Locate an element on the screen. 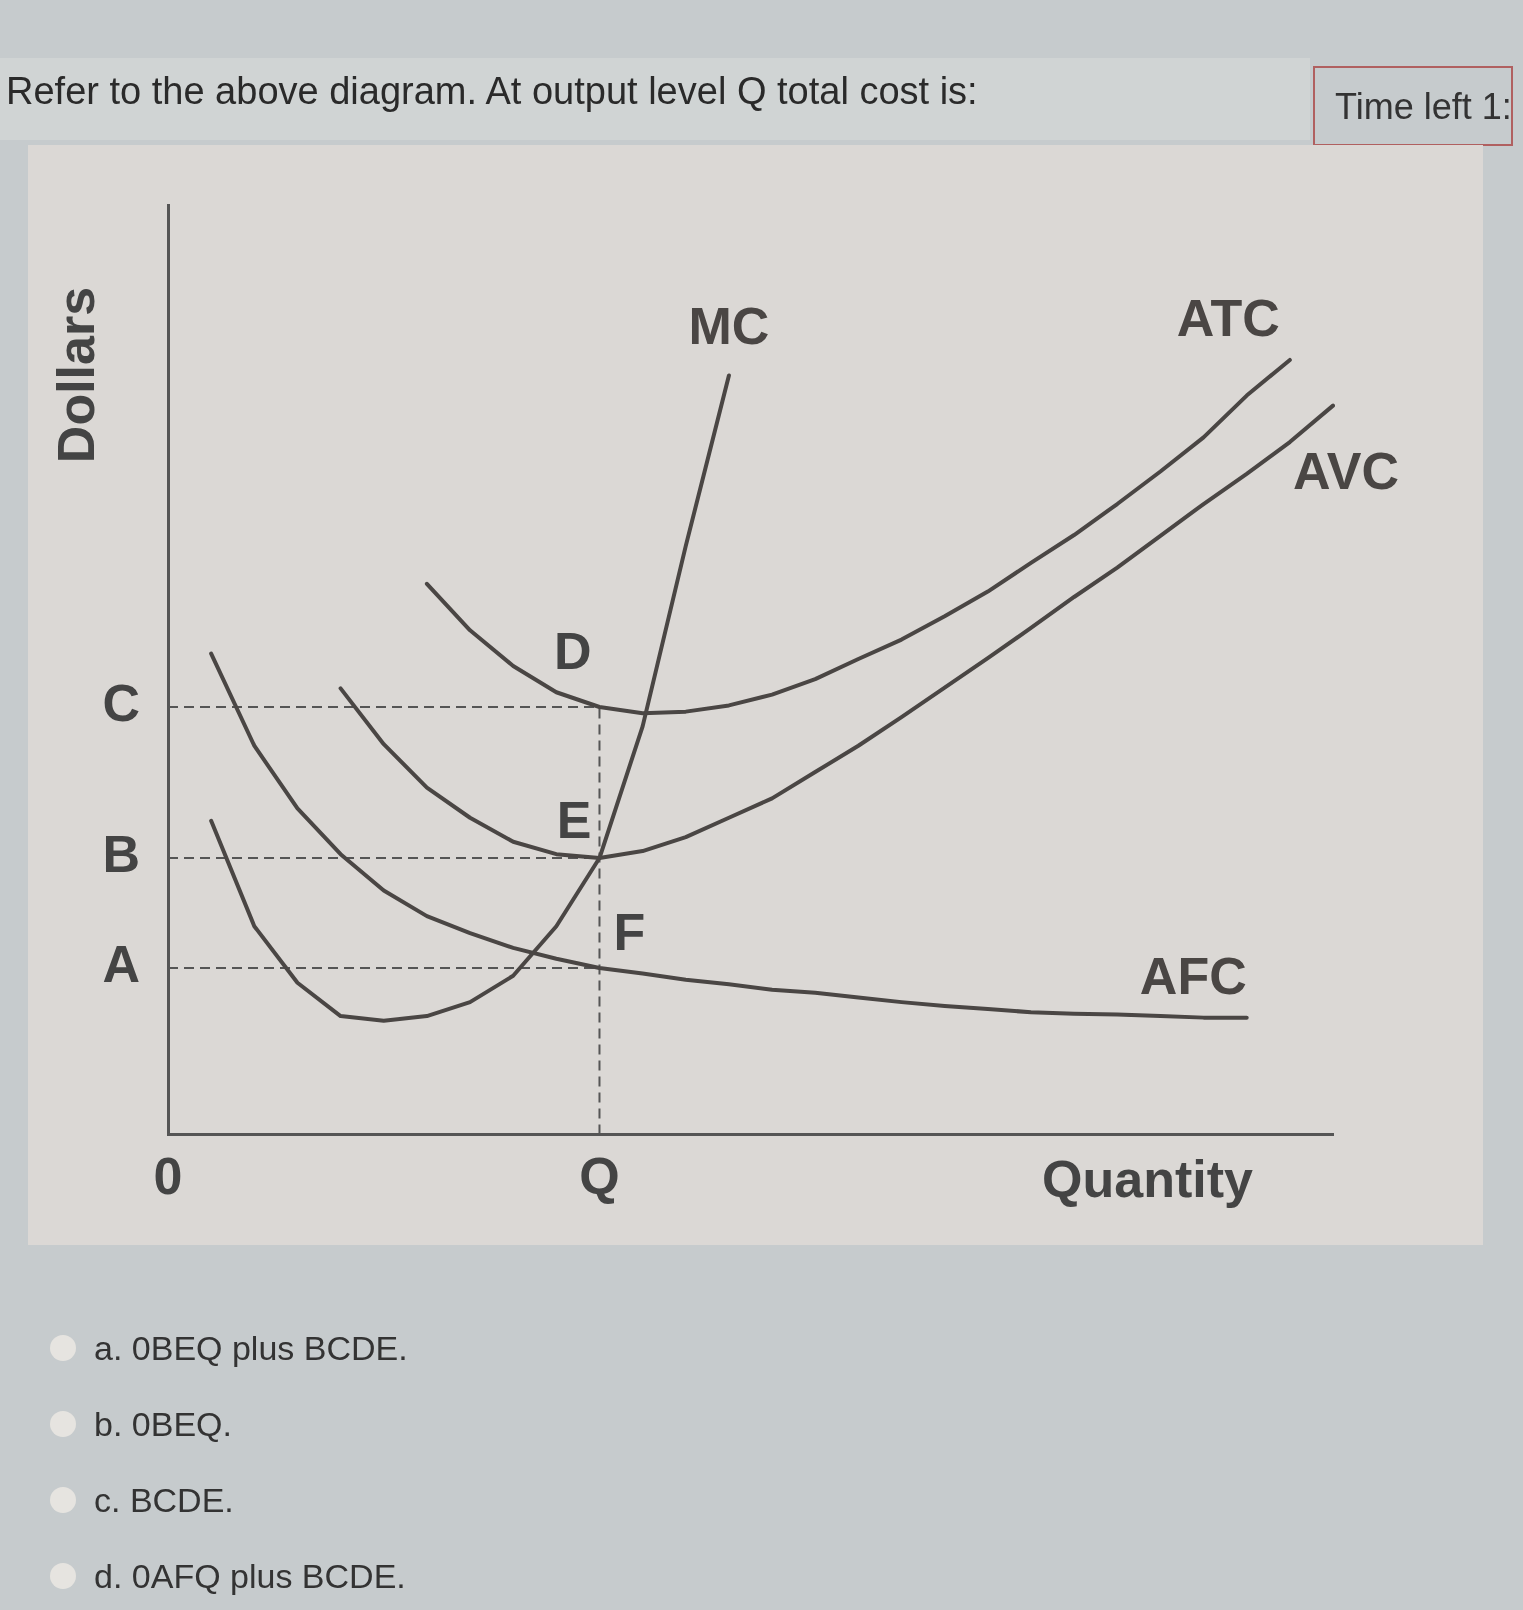  series-label: AFC is located at coordinates (1193, 975).